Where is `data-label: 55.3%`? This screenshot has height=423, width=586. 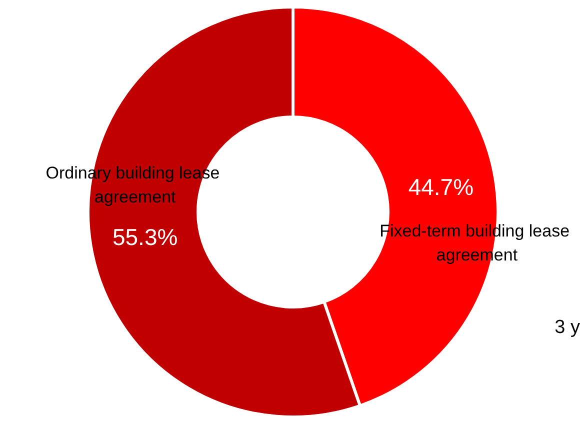 data-label: 55.3% is located at coordinates (145, 237).